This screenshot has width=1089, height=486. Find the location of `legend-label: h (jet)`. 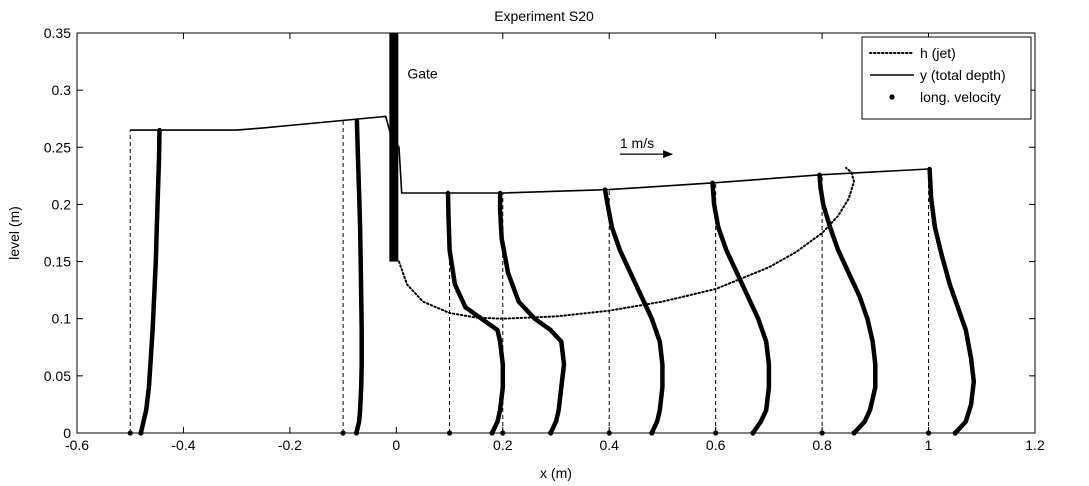

legend-label: h (jet) is located at coordinates (938, 53).